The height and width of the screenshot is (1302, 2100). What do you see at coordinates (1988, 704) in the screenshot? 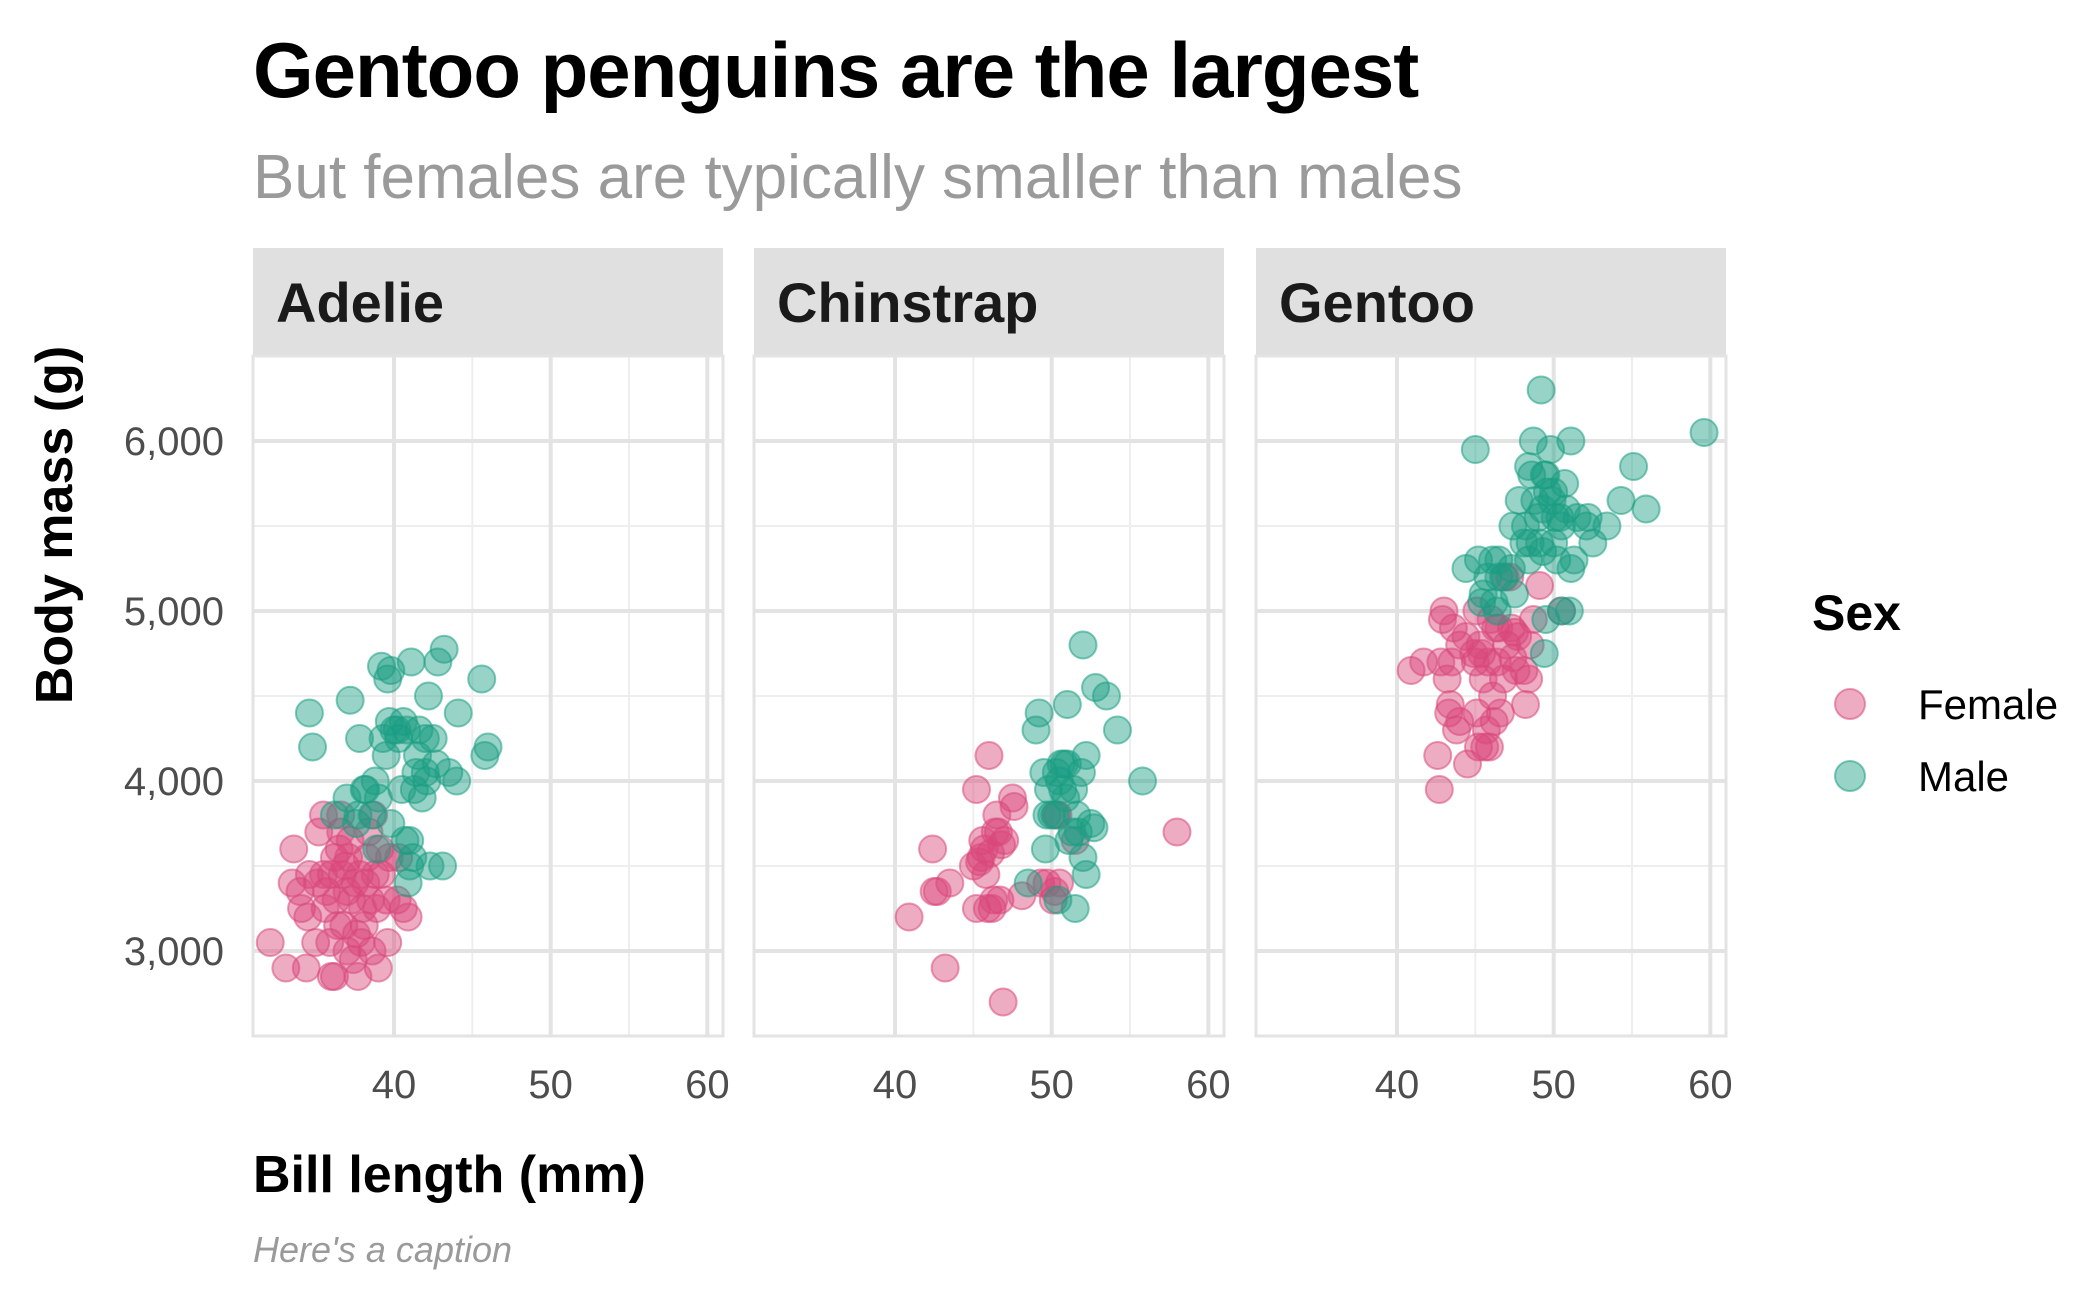
I see `legend-label: Female` at bounding box center [1988, 704].